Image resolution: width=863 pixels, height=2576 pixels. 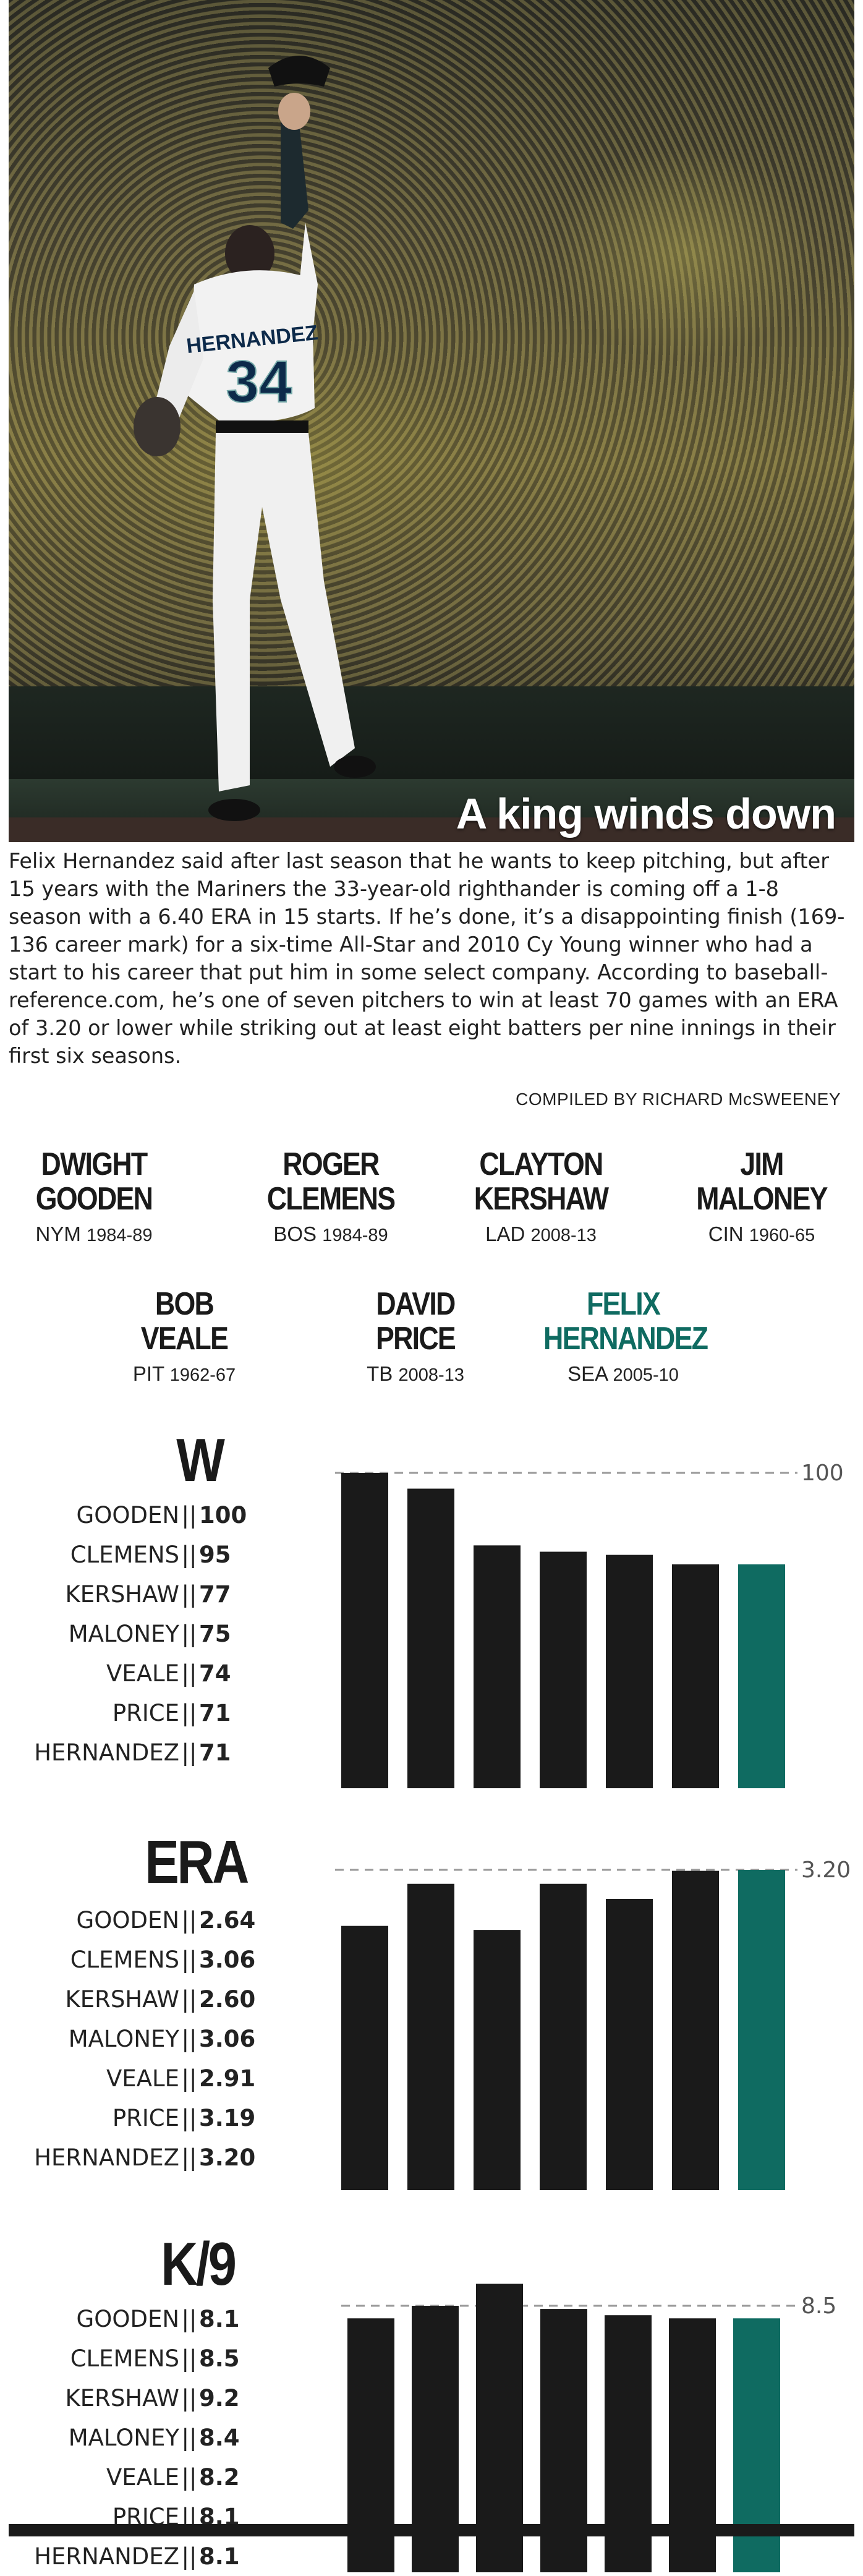 What do you see at coordinates (136, 2398) in the screenshot?
I see `data-row: KERSHAW||9.2` at bounding box center [136, 2398].